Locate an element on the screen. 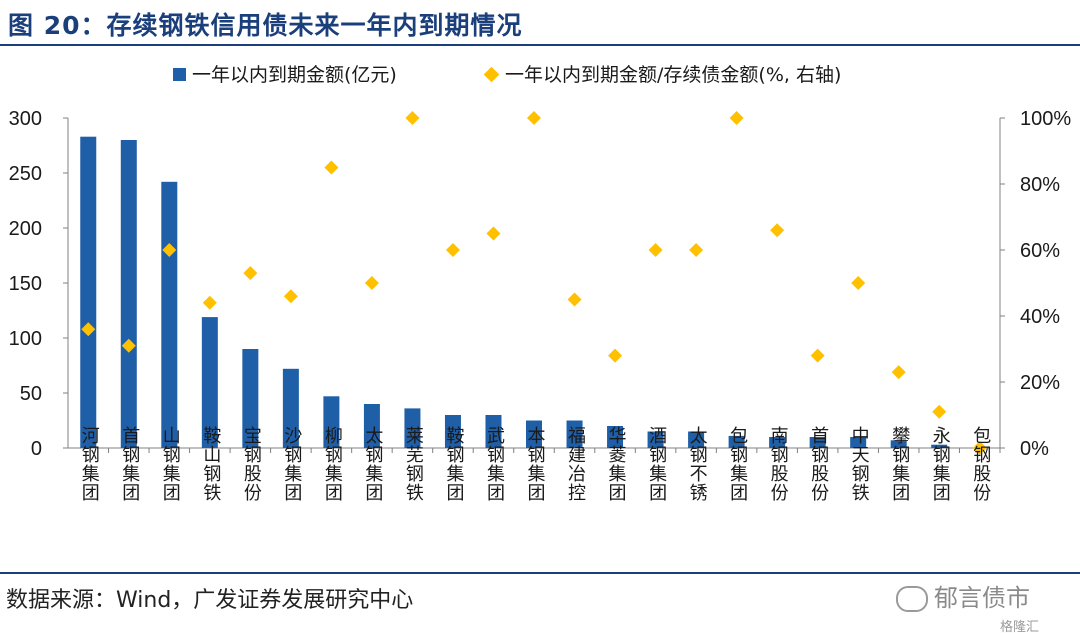  category-label: 太钢不锈 is located at coordinates (697, 464).